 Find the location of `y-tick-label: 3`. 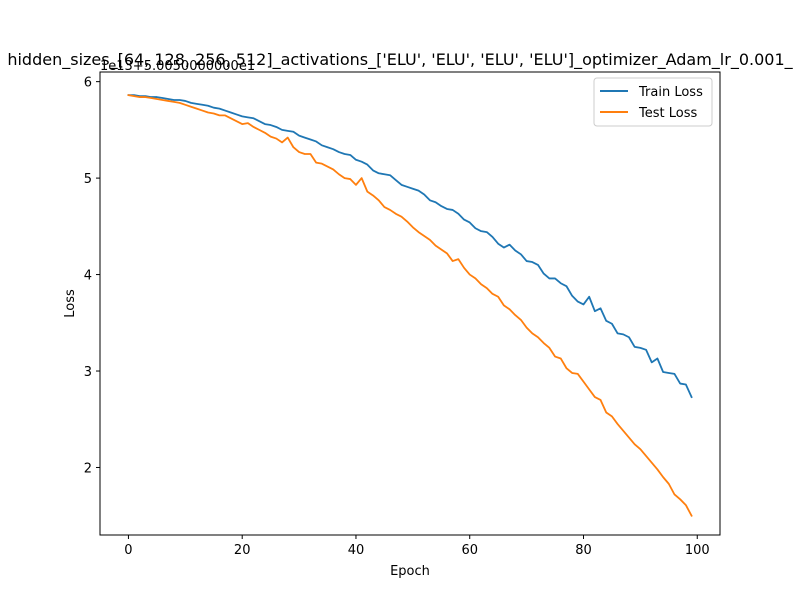

y-tick-label: 3 is located at coordinates (88, 372).